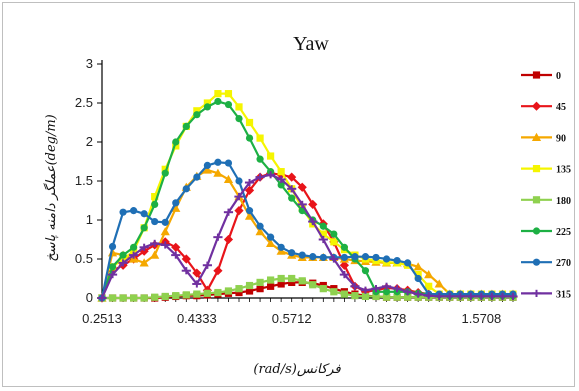 The height and width of the screenshot is (391, 579). What do you see at coordinates (546, 170) in the screenshot?
I see `legend-item-135: 135` at bounding box center [546, 170].